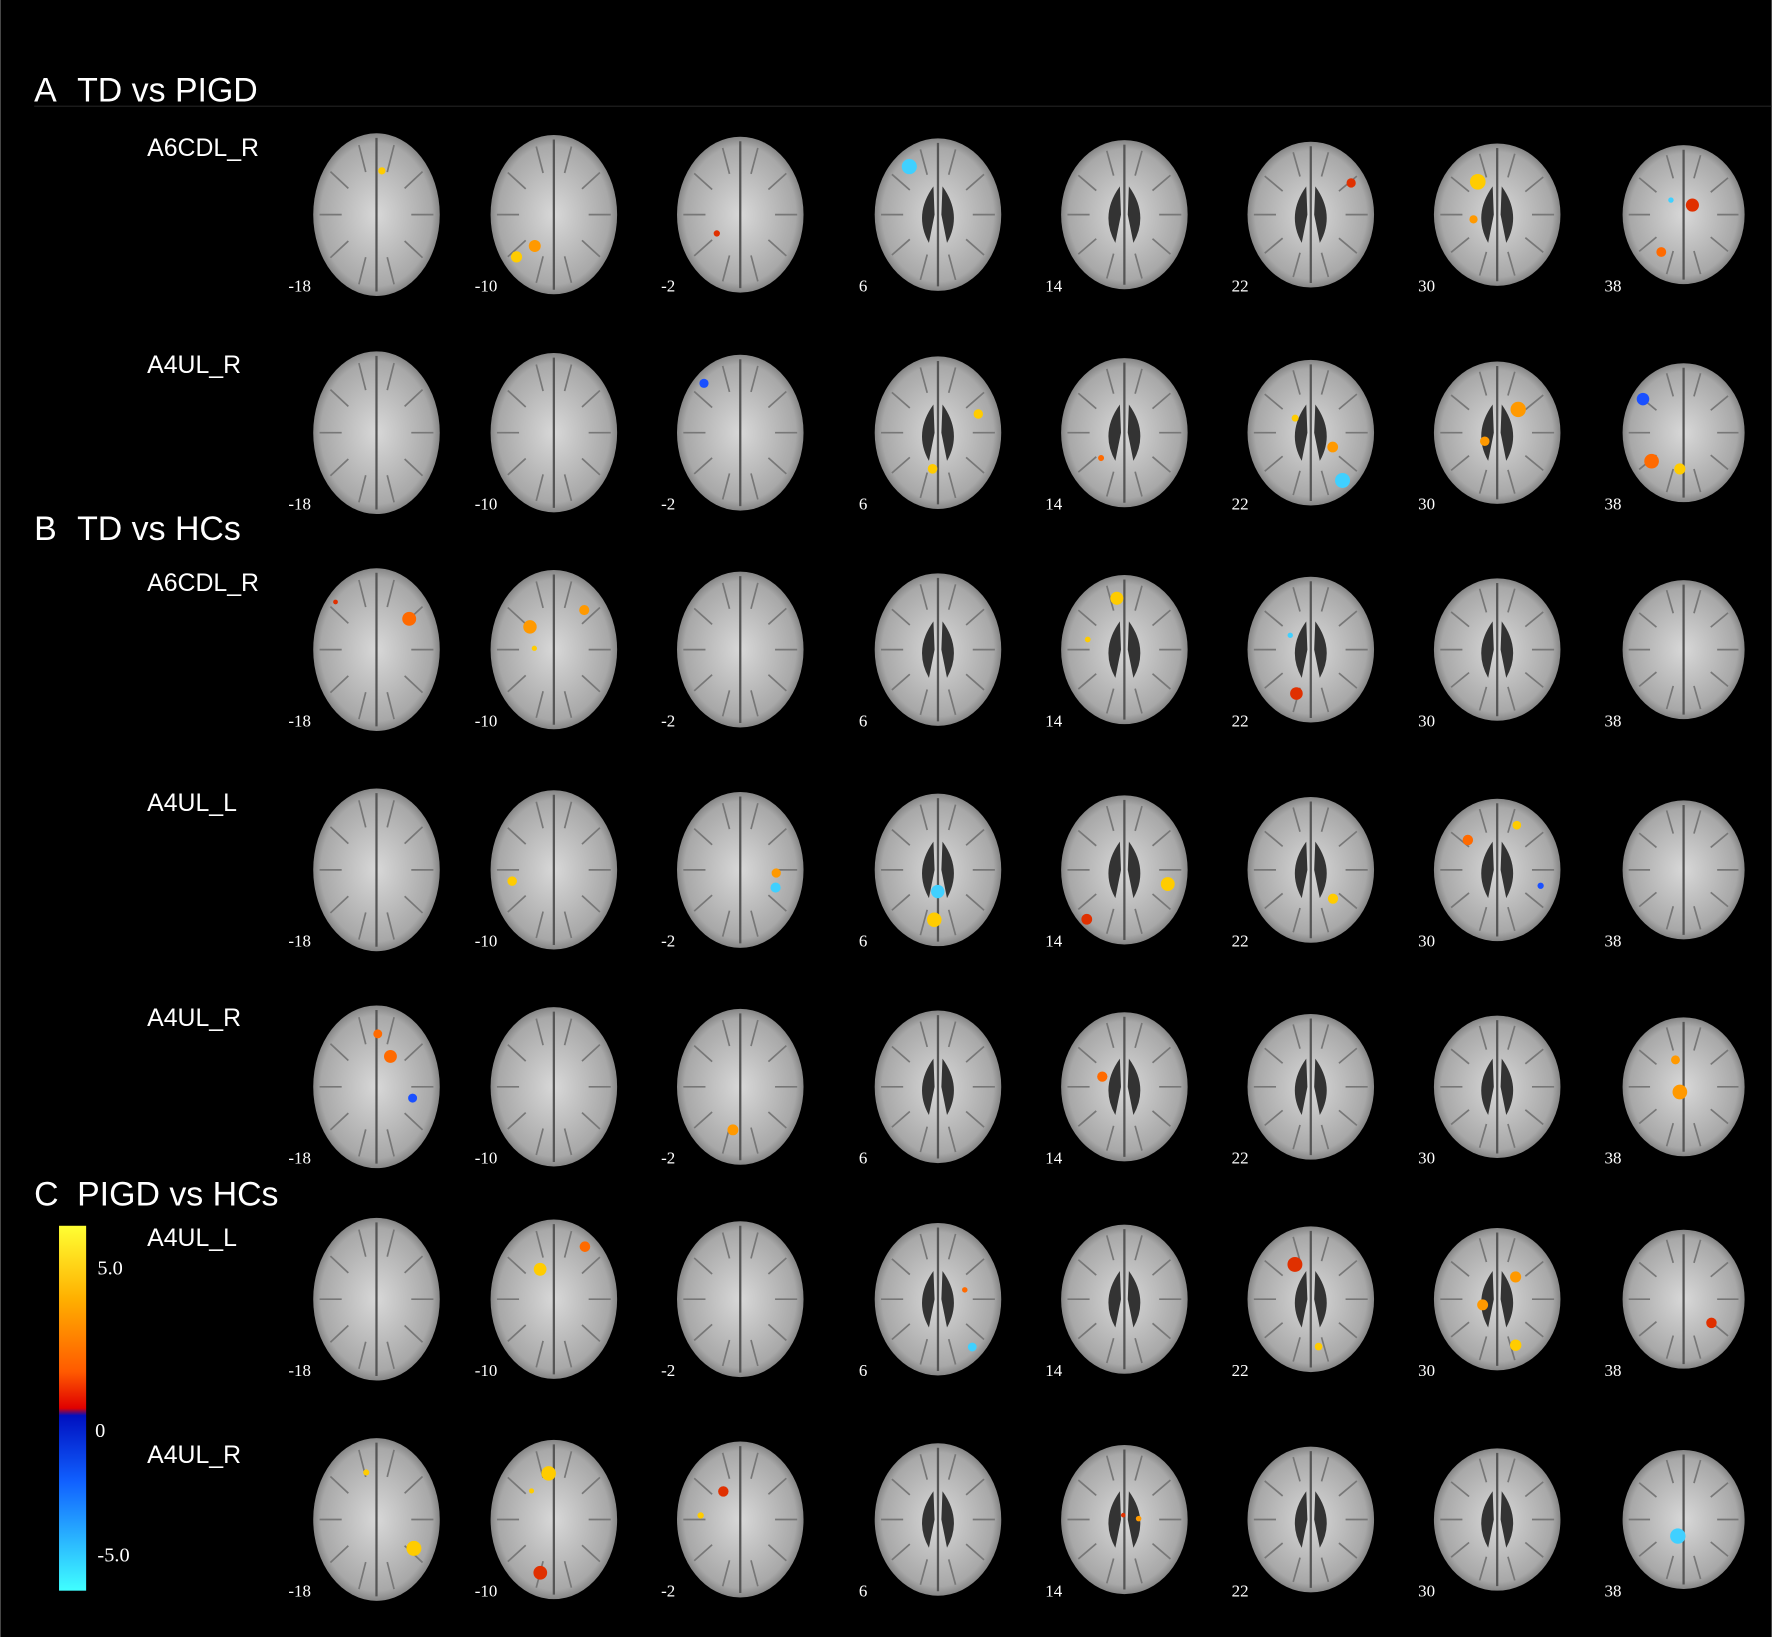 The image size is (1772, 1637). Describe the element at coordinates (109, 1268) in the screenshot. I see `colorbar-label: 5.0` at that location.